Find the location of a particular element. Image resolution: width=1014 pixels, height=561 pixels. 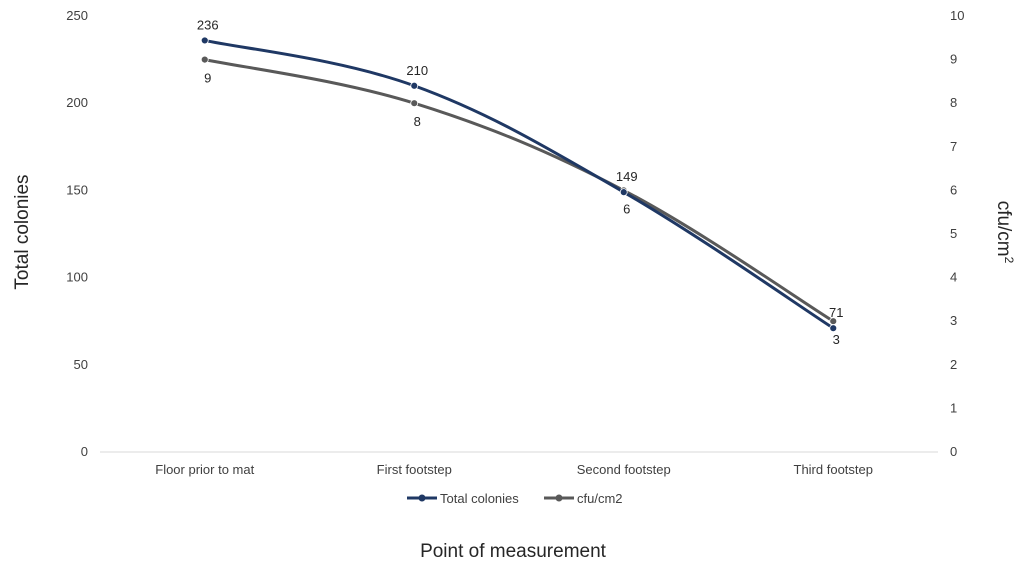

right-tick-label-1: 1 is located at coordinates (953, 407).